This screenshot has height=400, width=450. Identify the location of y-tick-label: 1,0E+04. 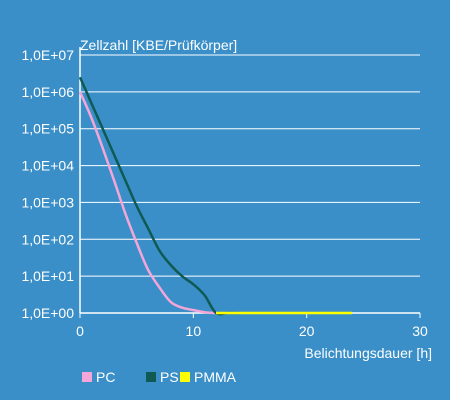
(47, 166).